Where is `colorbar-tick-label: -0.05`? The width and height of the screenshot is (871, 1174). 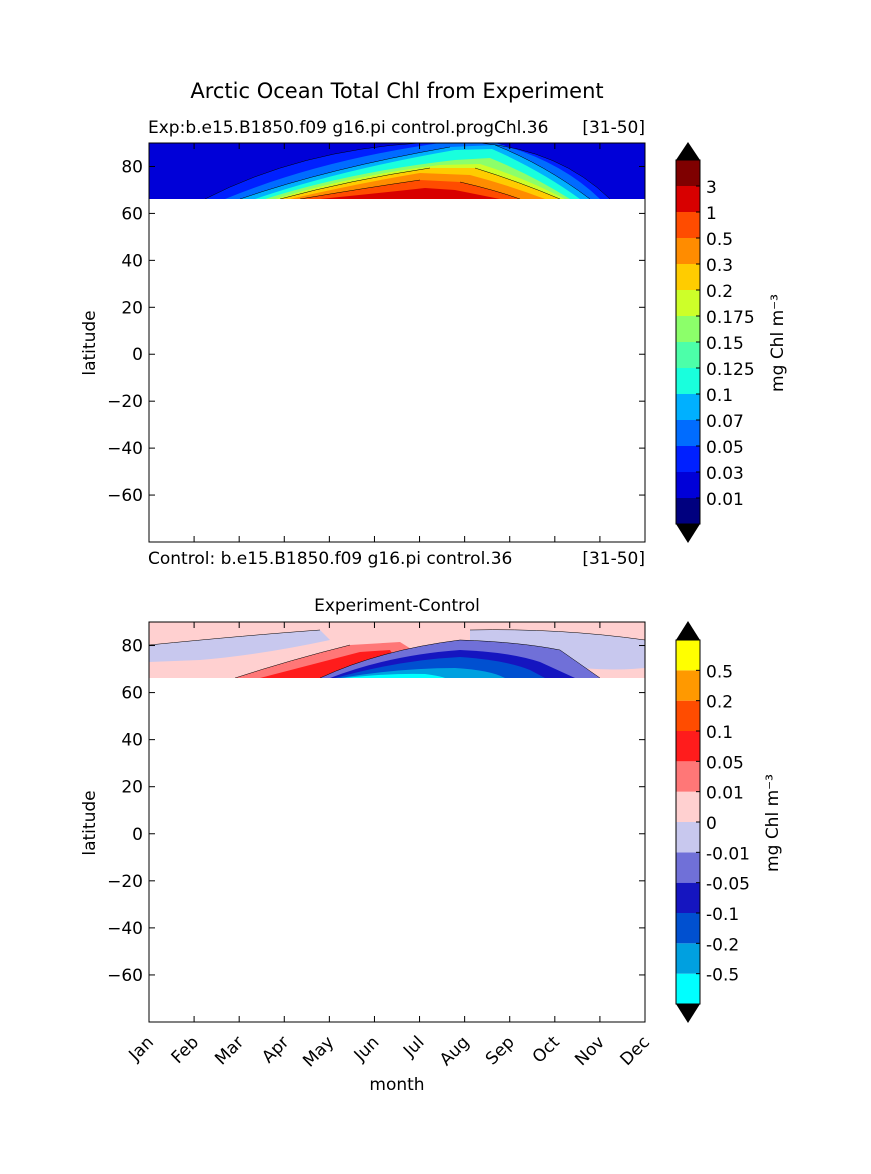
colorbar-tick-label: -0.05 is located at coordinates (728, 885).